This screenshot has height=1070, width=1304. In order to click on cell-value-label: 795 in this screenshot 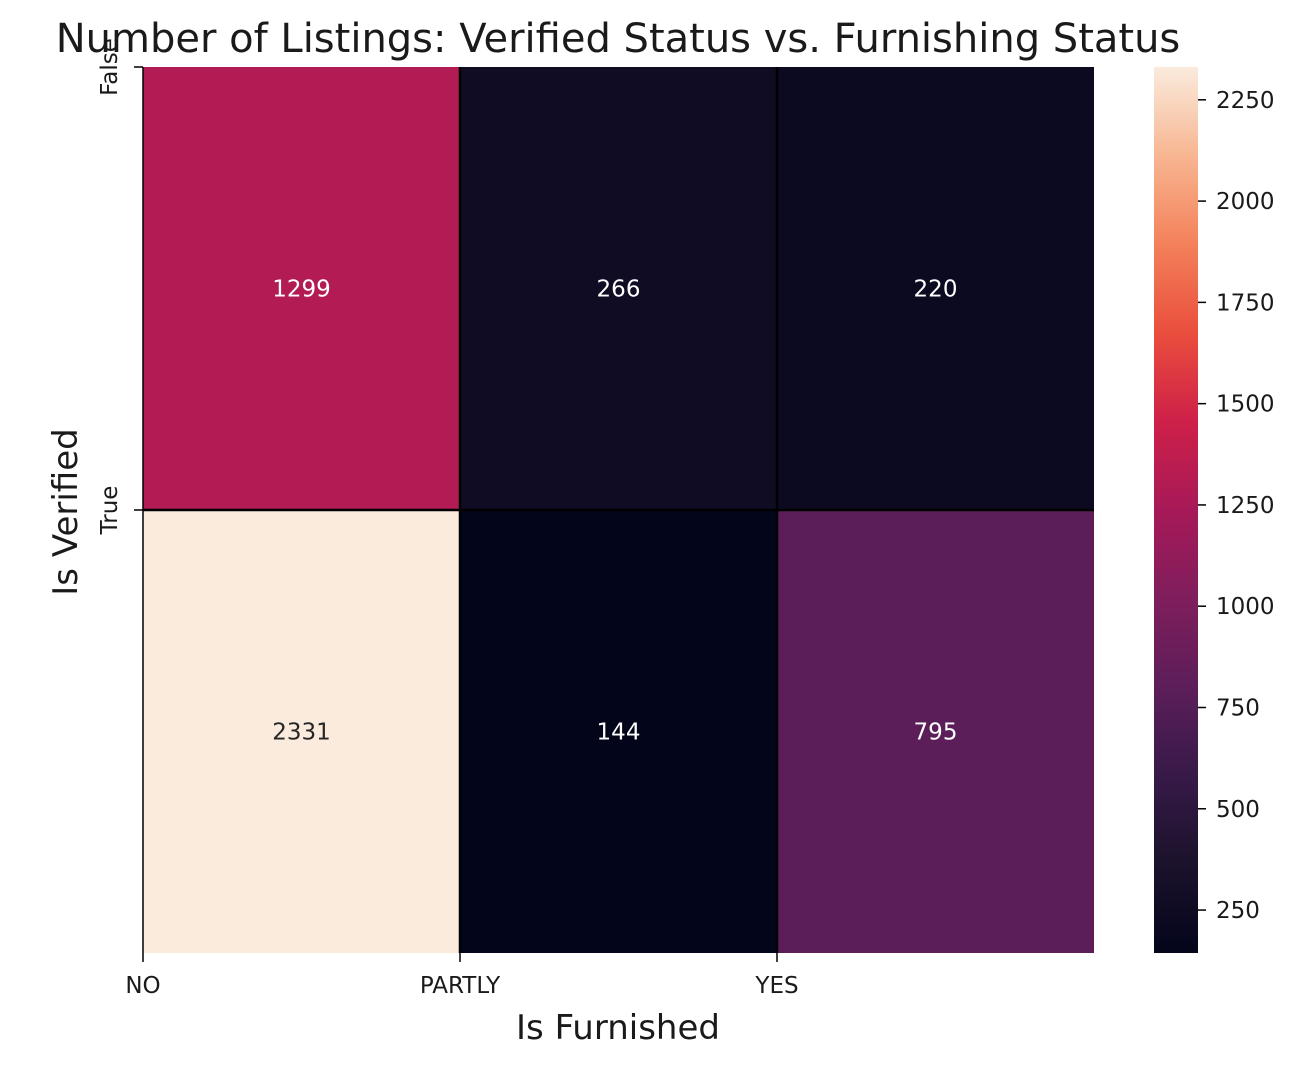, I will do `click(936, 733)`.